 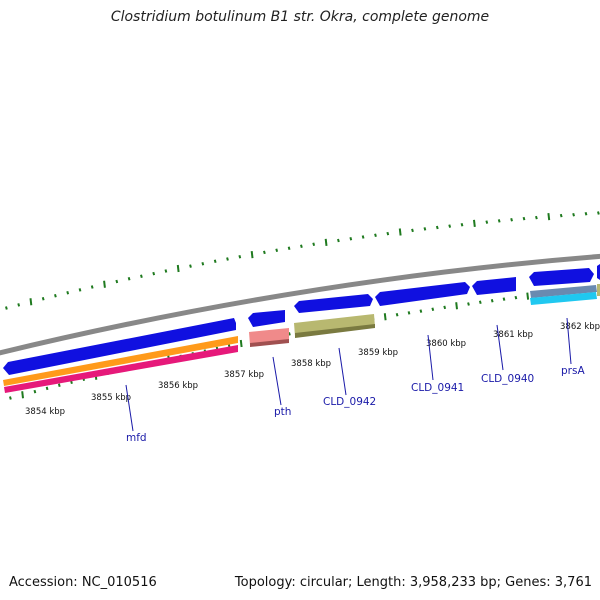 What do you see at coordinates (422, 294) in the screenshot?
I see `cds-arrow-cld0941` at bounding box center [422, 294].